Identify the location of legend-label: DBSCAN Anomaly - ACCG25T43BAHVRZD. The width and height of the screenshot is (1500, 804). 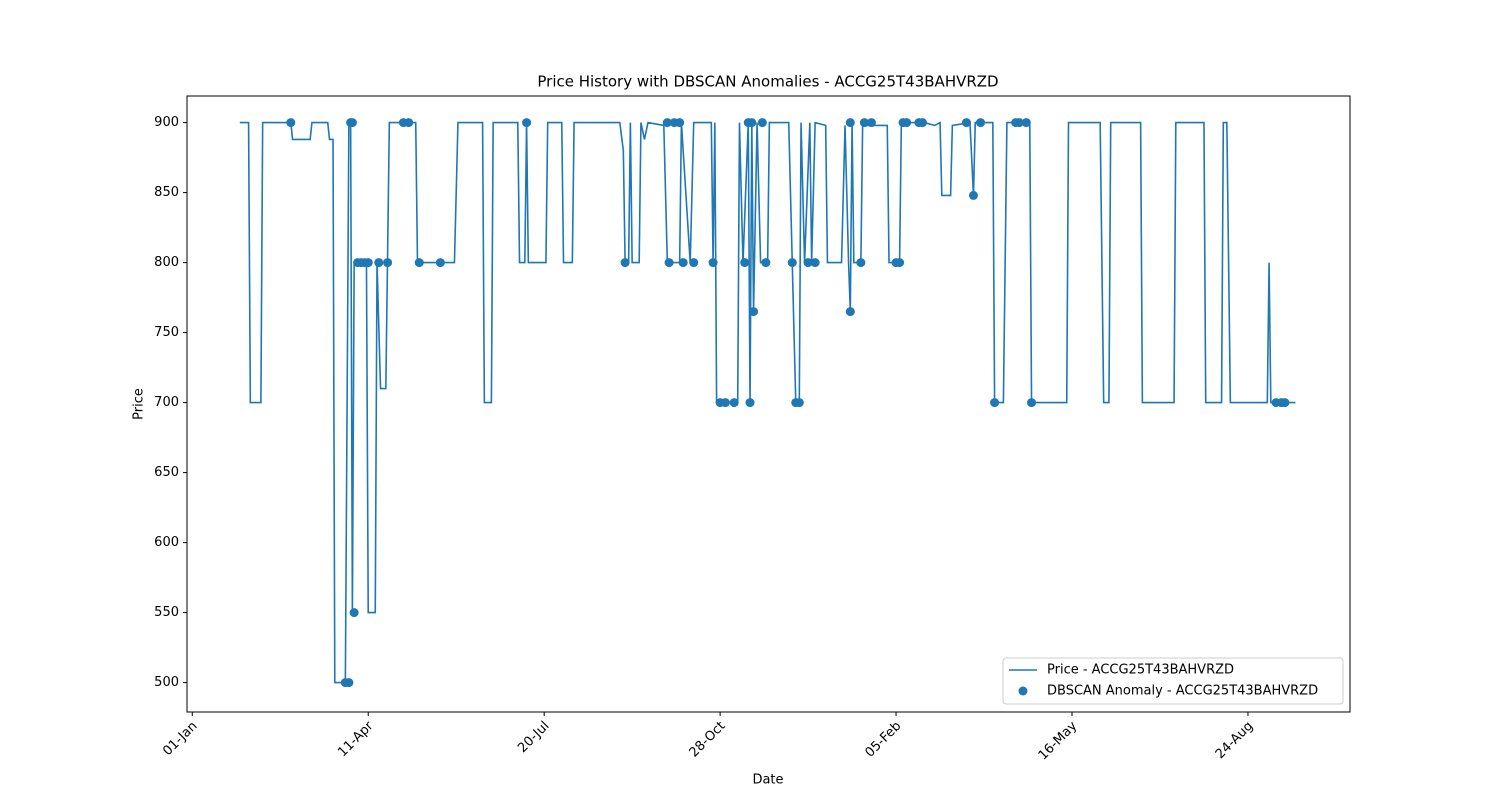
(1182, 691).